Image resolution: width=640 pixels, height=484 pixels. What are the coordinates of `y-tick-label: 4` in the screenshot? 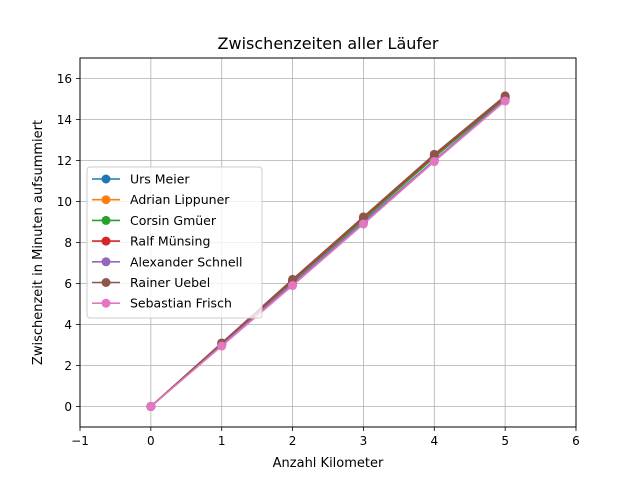 It's located at (68, 325).